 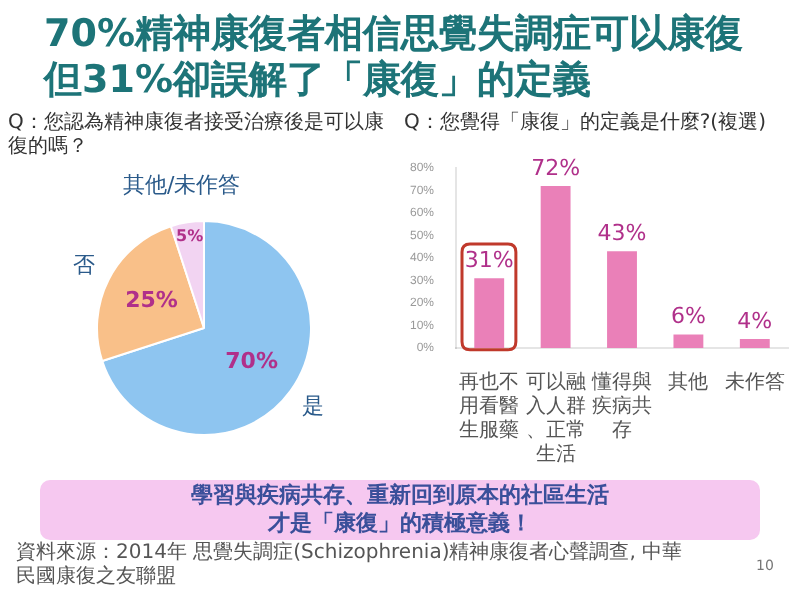 I want to click on data-label: 70%, so click(x=251, y=361).